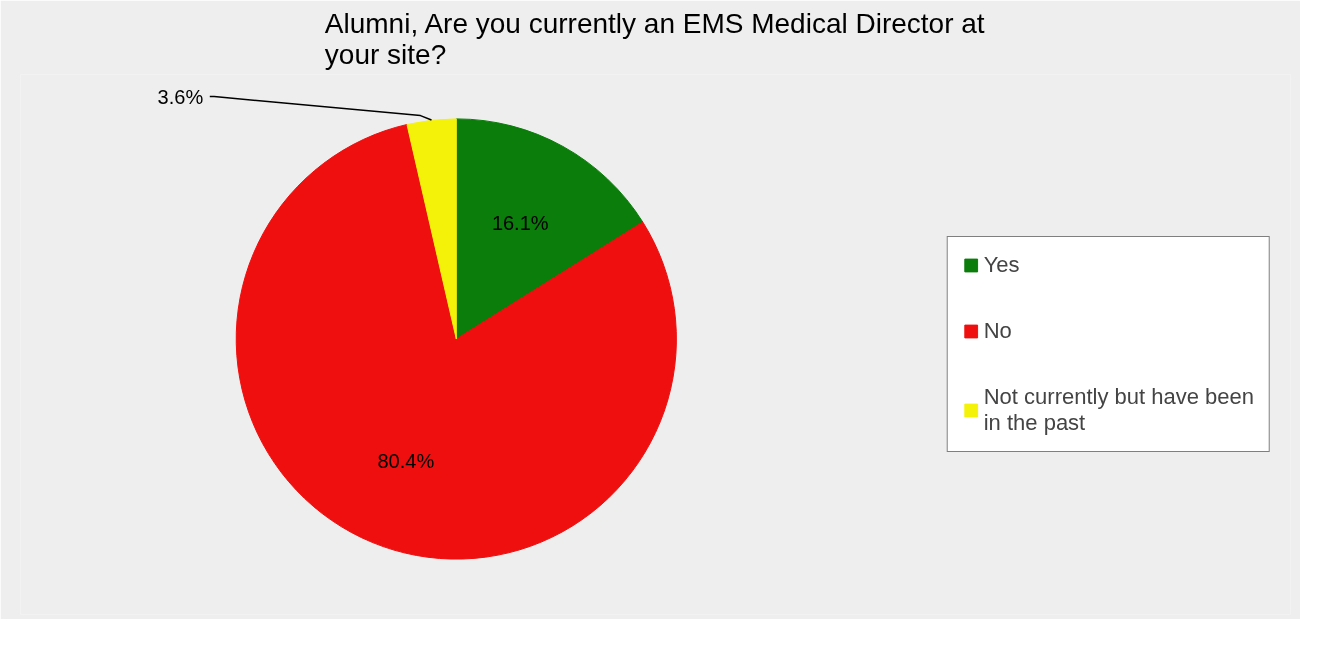 The height and width of the screenshot is (647, 1318). What do you see at coordinates (1118, 410) in the screenshot?
I see `legend-label: Not currently but have been in the past` at bounding box center [1118, 410].